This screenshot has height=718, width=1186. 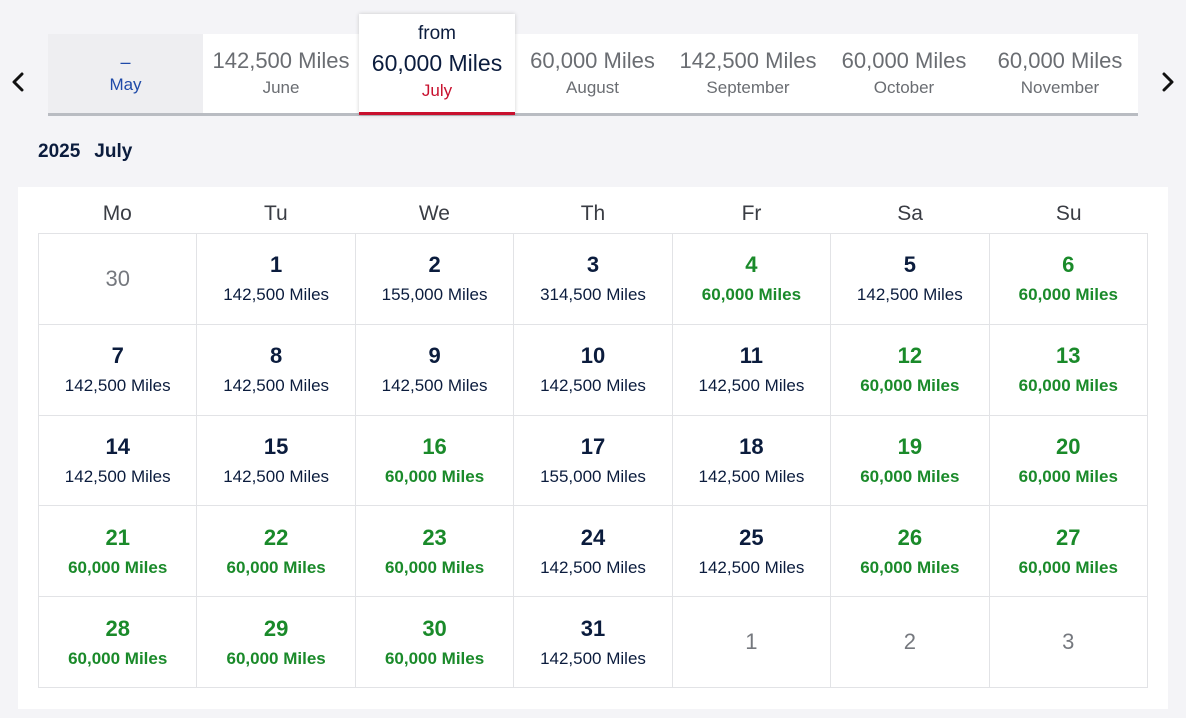 I want to click on calendar-day: 26 60,000 Miles, so click(x=910, y=552).